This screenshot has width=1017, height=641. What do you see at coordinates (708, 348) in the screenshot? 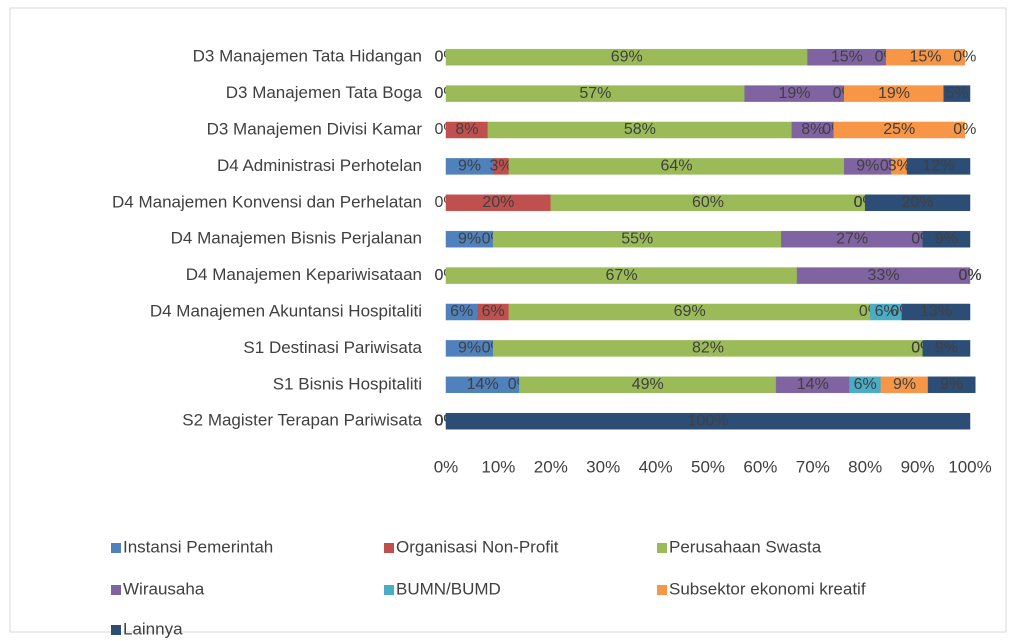
I see `data-label: 82%` at bounding box center [708, 348].